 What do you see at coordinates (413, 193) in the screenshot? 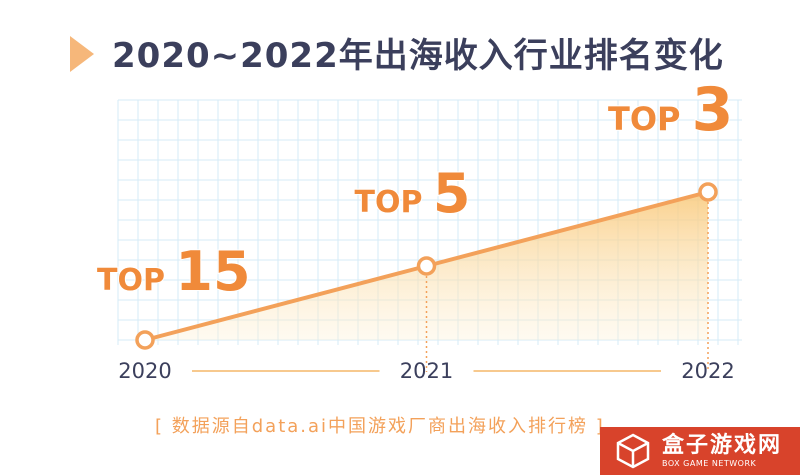
I see `data-label: TOP 5` at bounding box center [413, 193].